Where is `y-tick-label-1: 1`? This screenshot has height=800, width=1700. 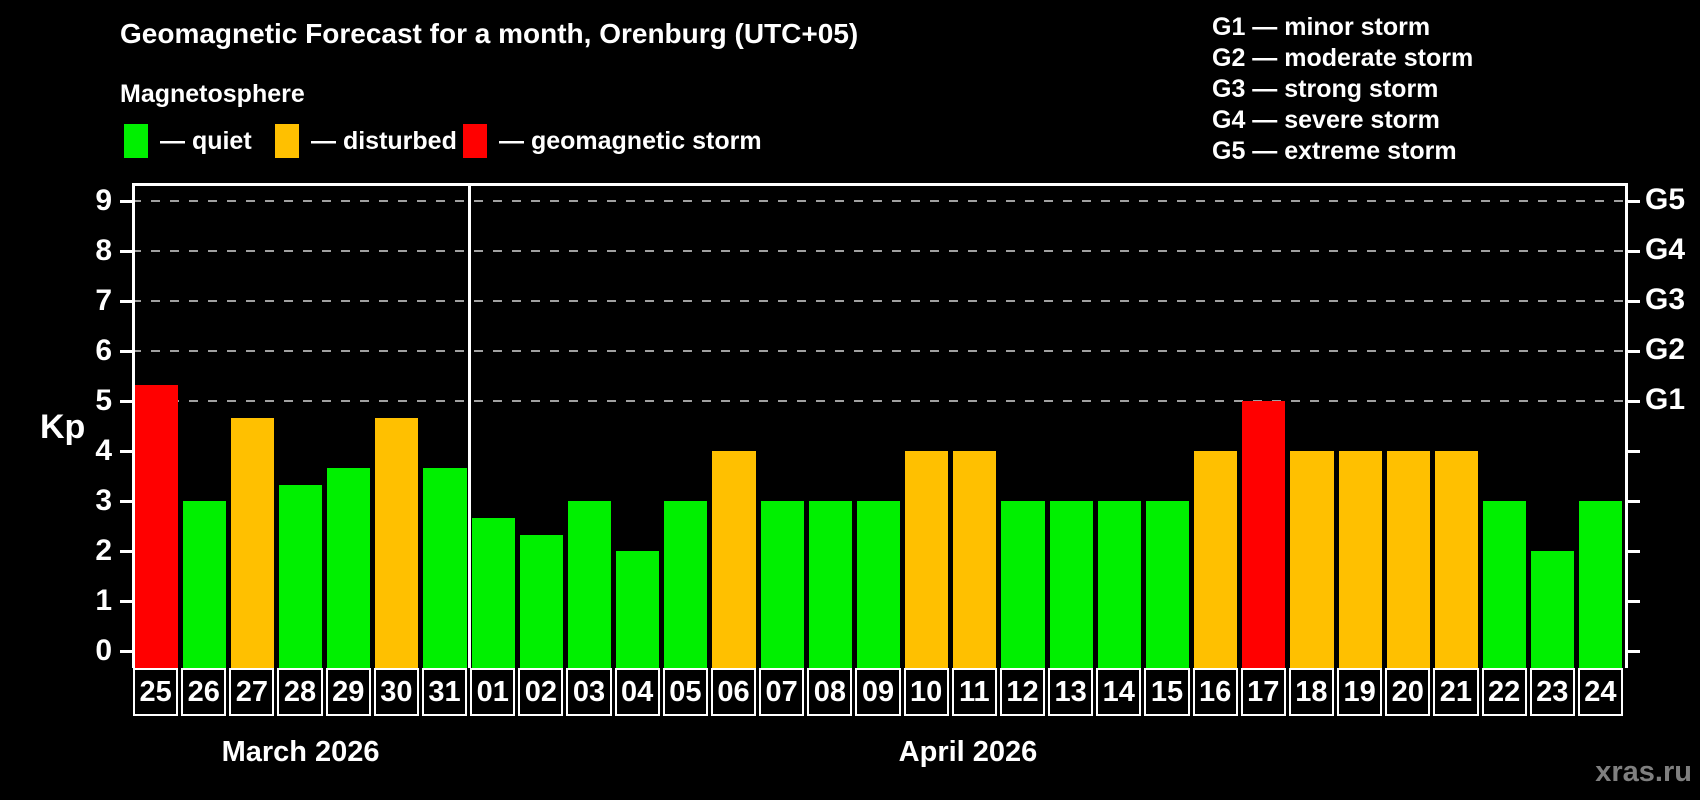 y-tick-label-1: 1 is located at coordinates (103, 600).